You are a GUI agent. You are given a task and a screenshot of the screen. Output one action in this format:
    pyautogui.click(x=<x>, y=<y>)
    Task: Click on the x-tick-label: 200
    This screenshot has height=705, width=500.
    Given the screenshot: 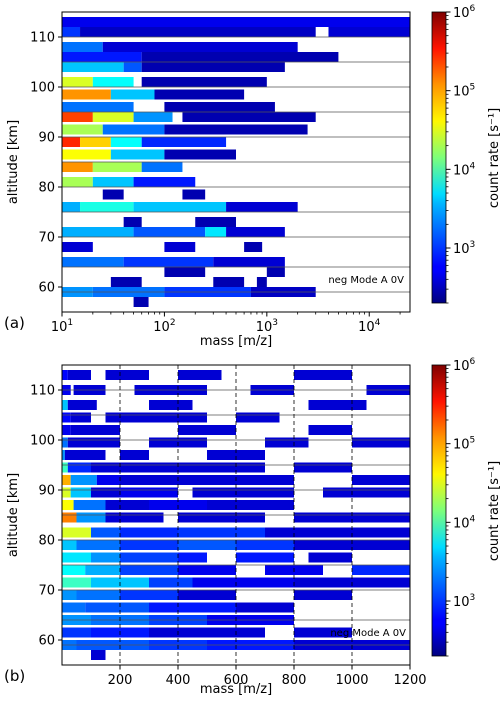 What is the action you would take?
    pyautogui.click(x=120, y=680)
    